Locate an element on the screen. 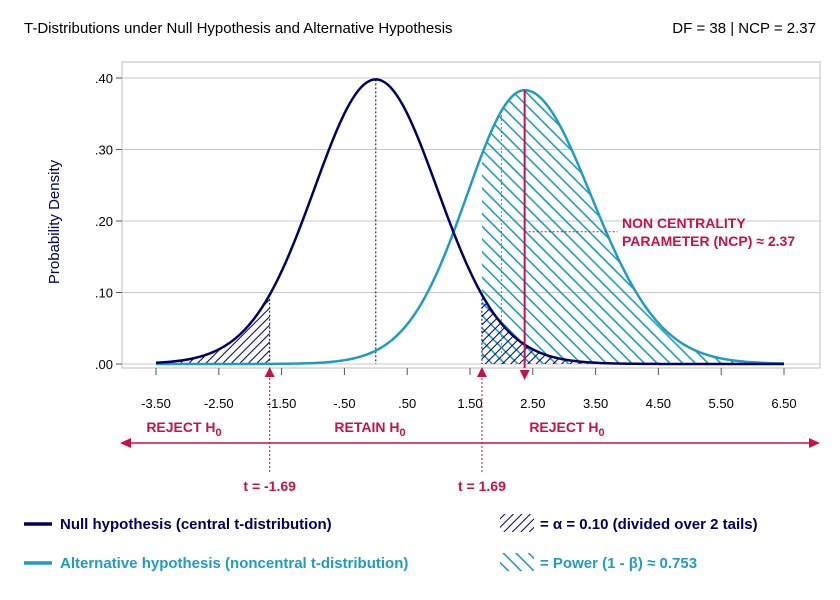 This screenshot has height=600, width=840. ncp-annotation-line2: PARAMETER (NCP) ≈ 2.37 is located at coordinates (708, 241).